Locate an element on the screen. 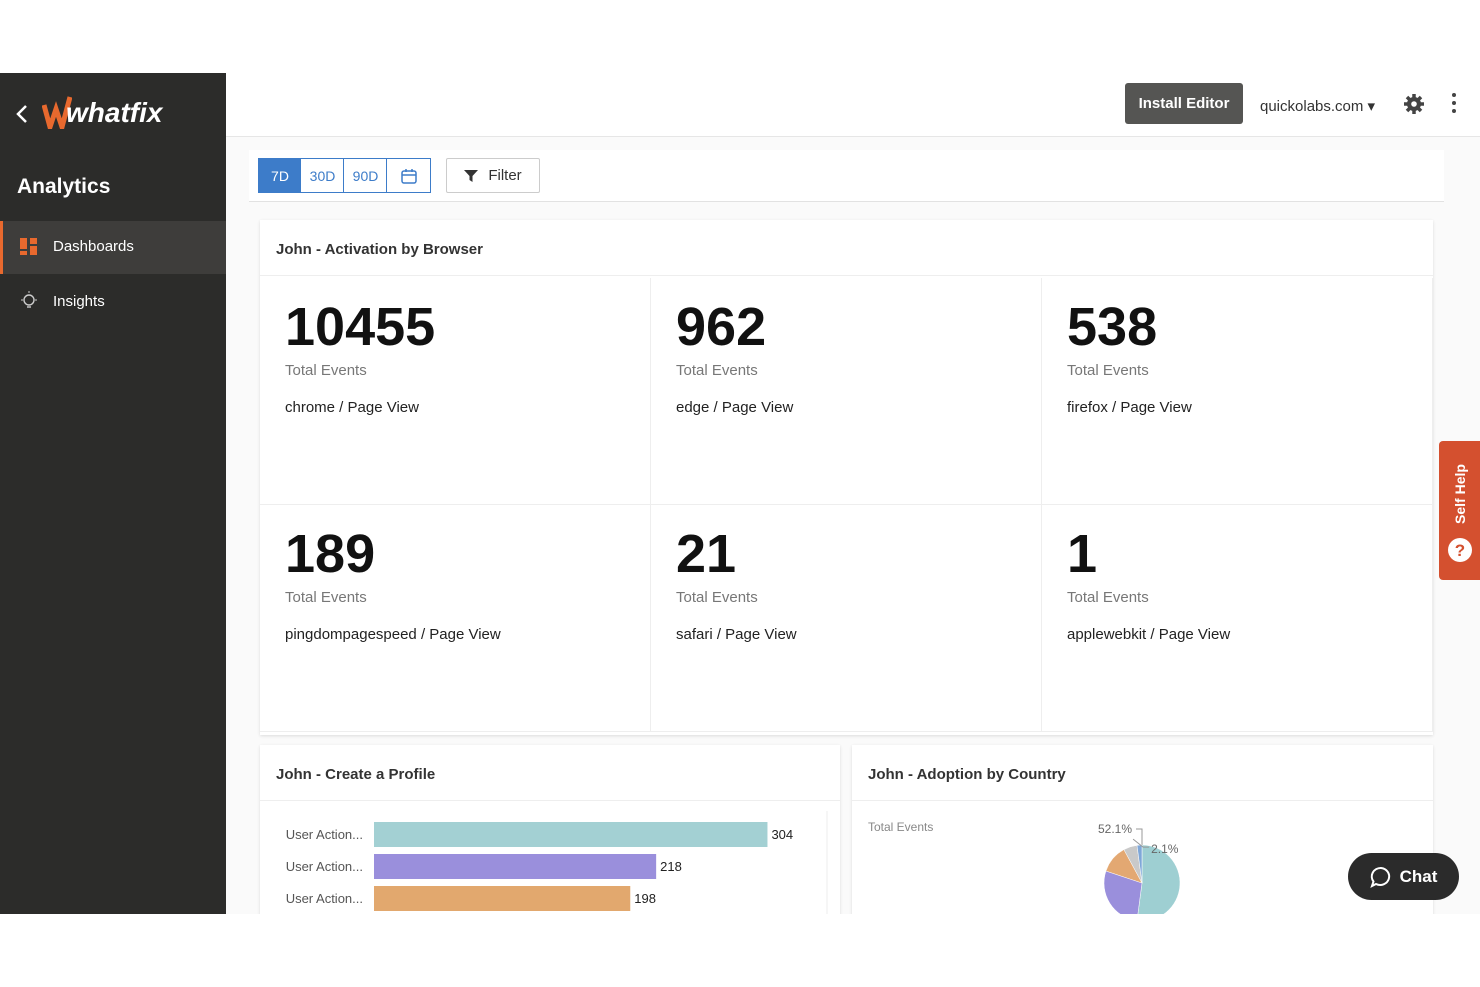 The width and height of the screenshot is (1480, 987). kpi-label: safari / Page View is located at coordinates (736, 634).